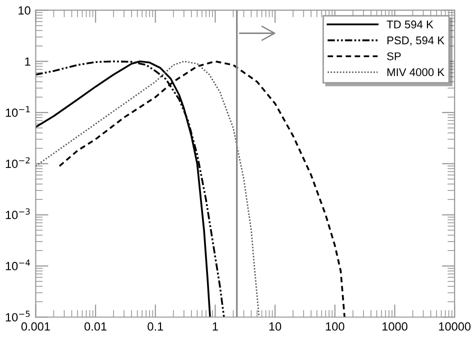  I want to click on x-tick-label: 0.1, so click(156, 326).